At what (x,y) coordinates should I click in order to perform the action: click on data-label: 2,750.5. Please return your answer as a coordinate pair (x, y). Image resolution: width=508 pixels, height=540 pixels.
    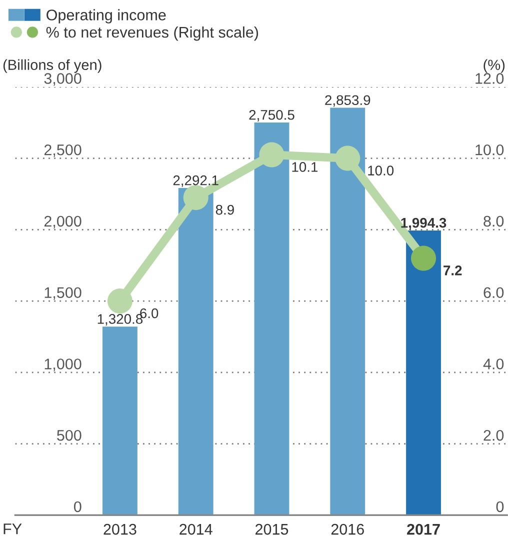
    Looking at the image, I should click on (271, 116).